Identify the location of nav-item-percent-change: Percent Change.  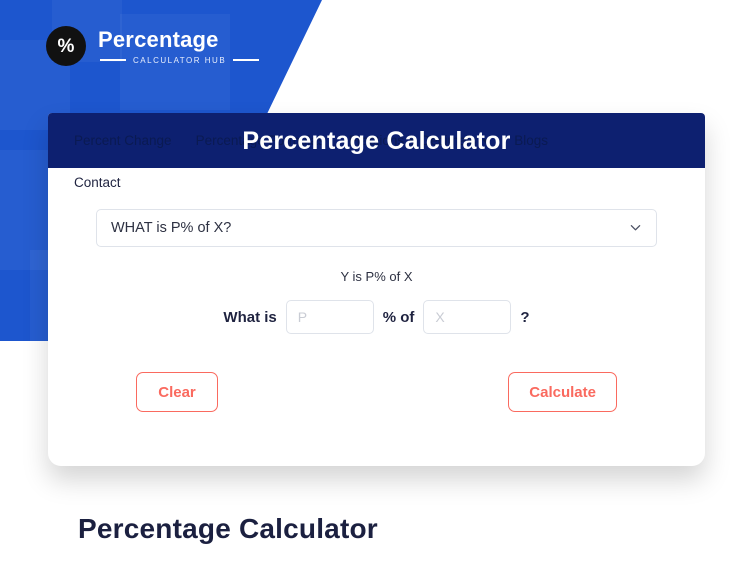
(123, 140).